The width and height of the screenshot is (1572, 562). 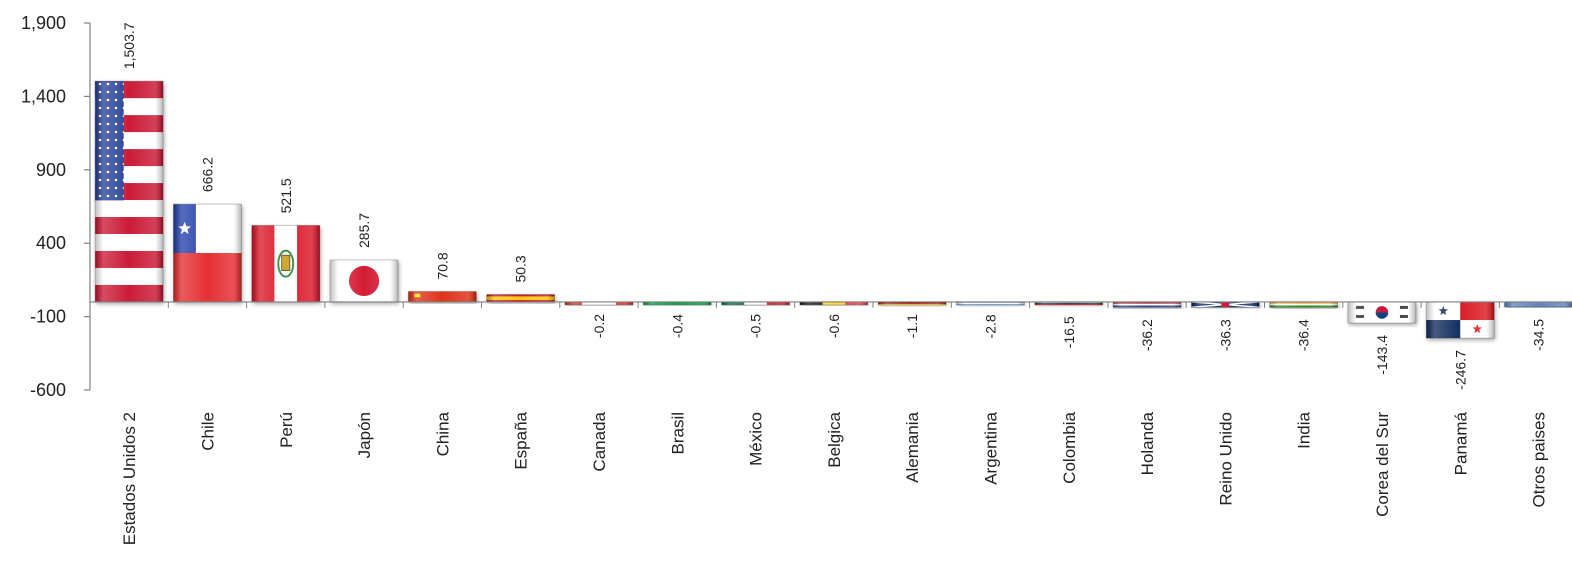 I want to click on category-label: Panamá, so click(x=1460, y=443).